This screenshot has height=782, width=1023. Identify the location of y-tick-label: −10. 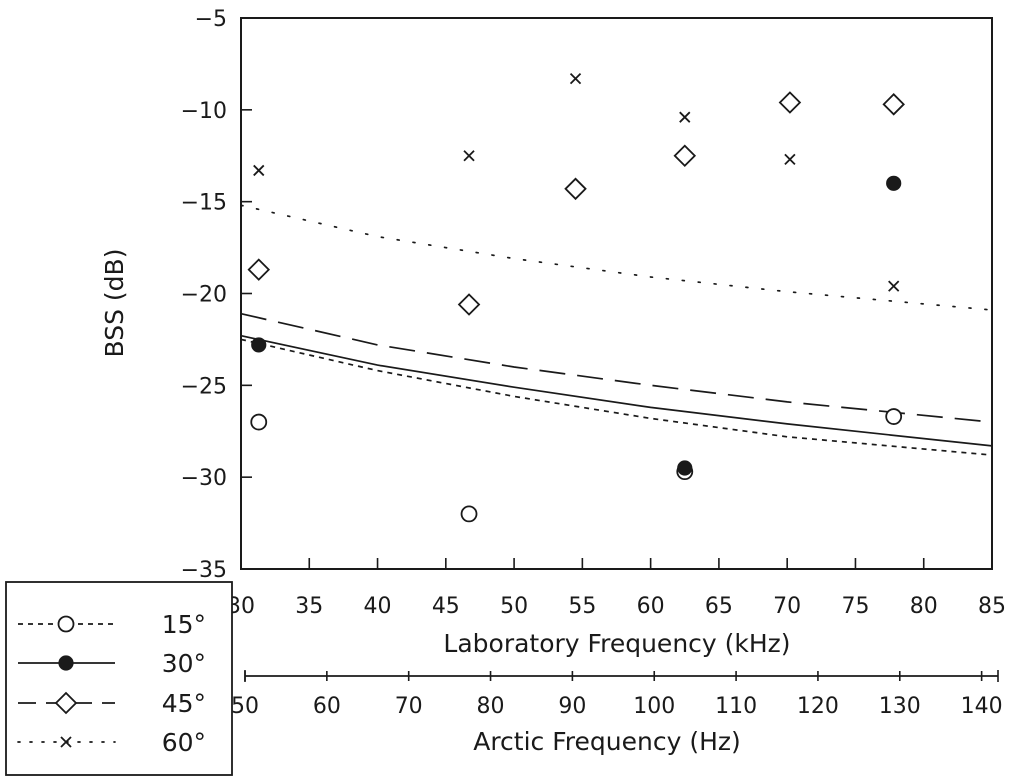
(204, 111).